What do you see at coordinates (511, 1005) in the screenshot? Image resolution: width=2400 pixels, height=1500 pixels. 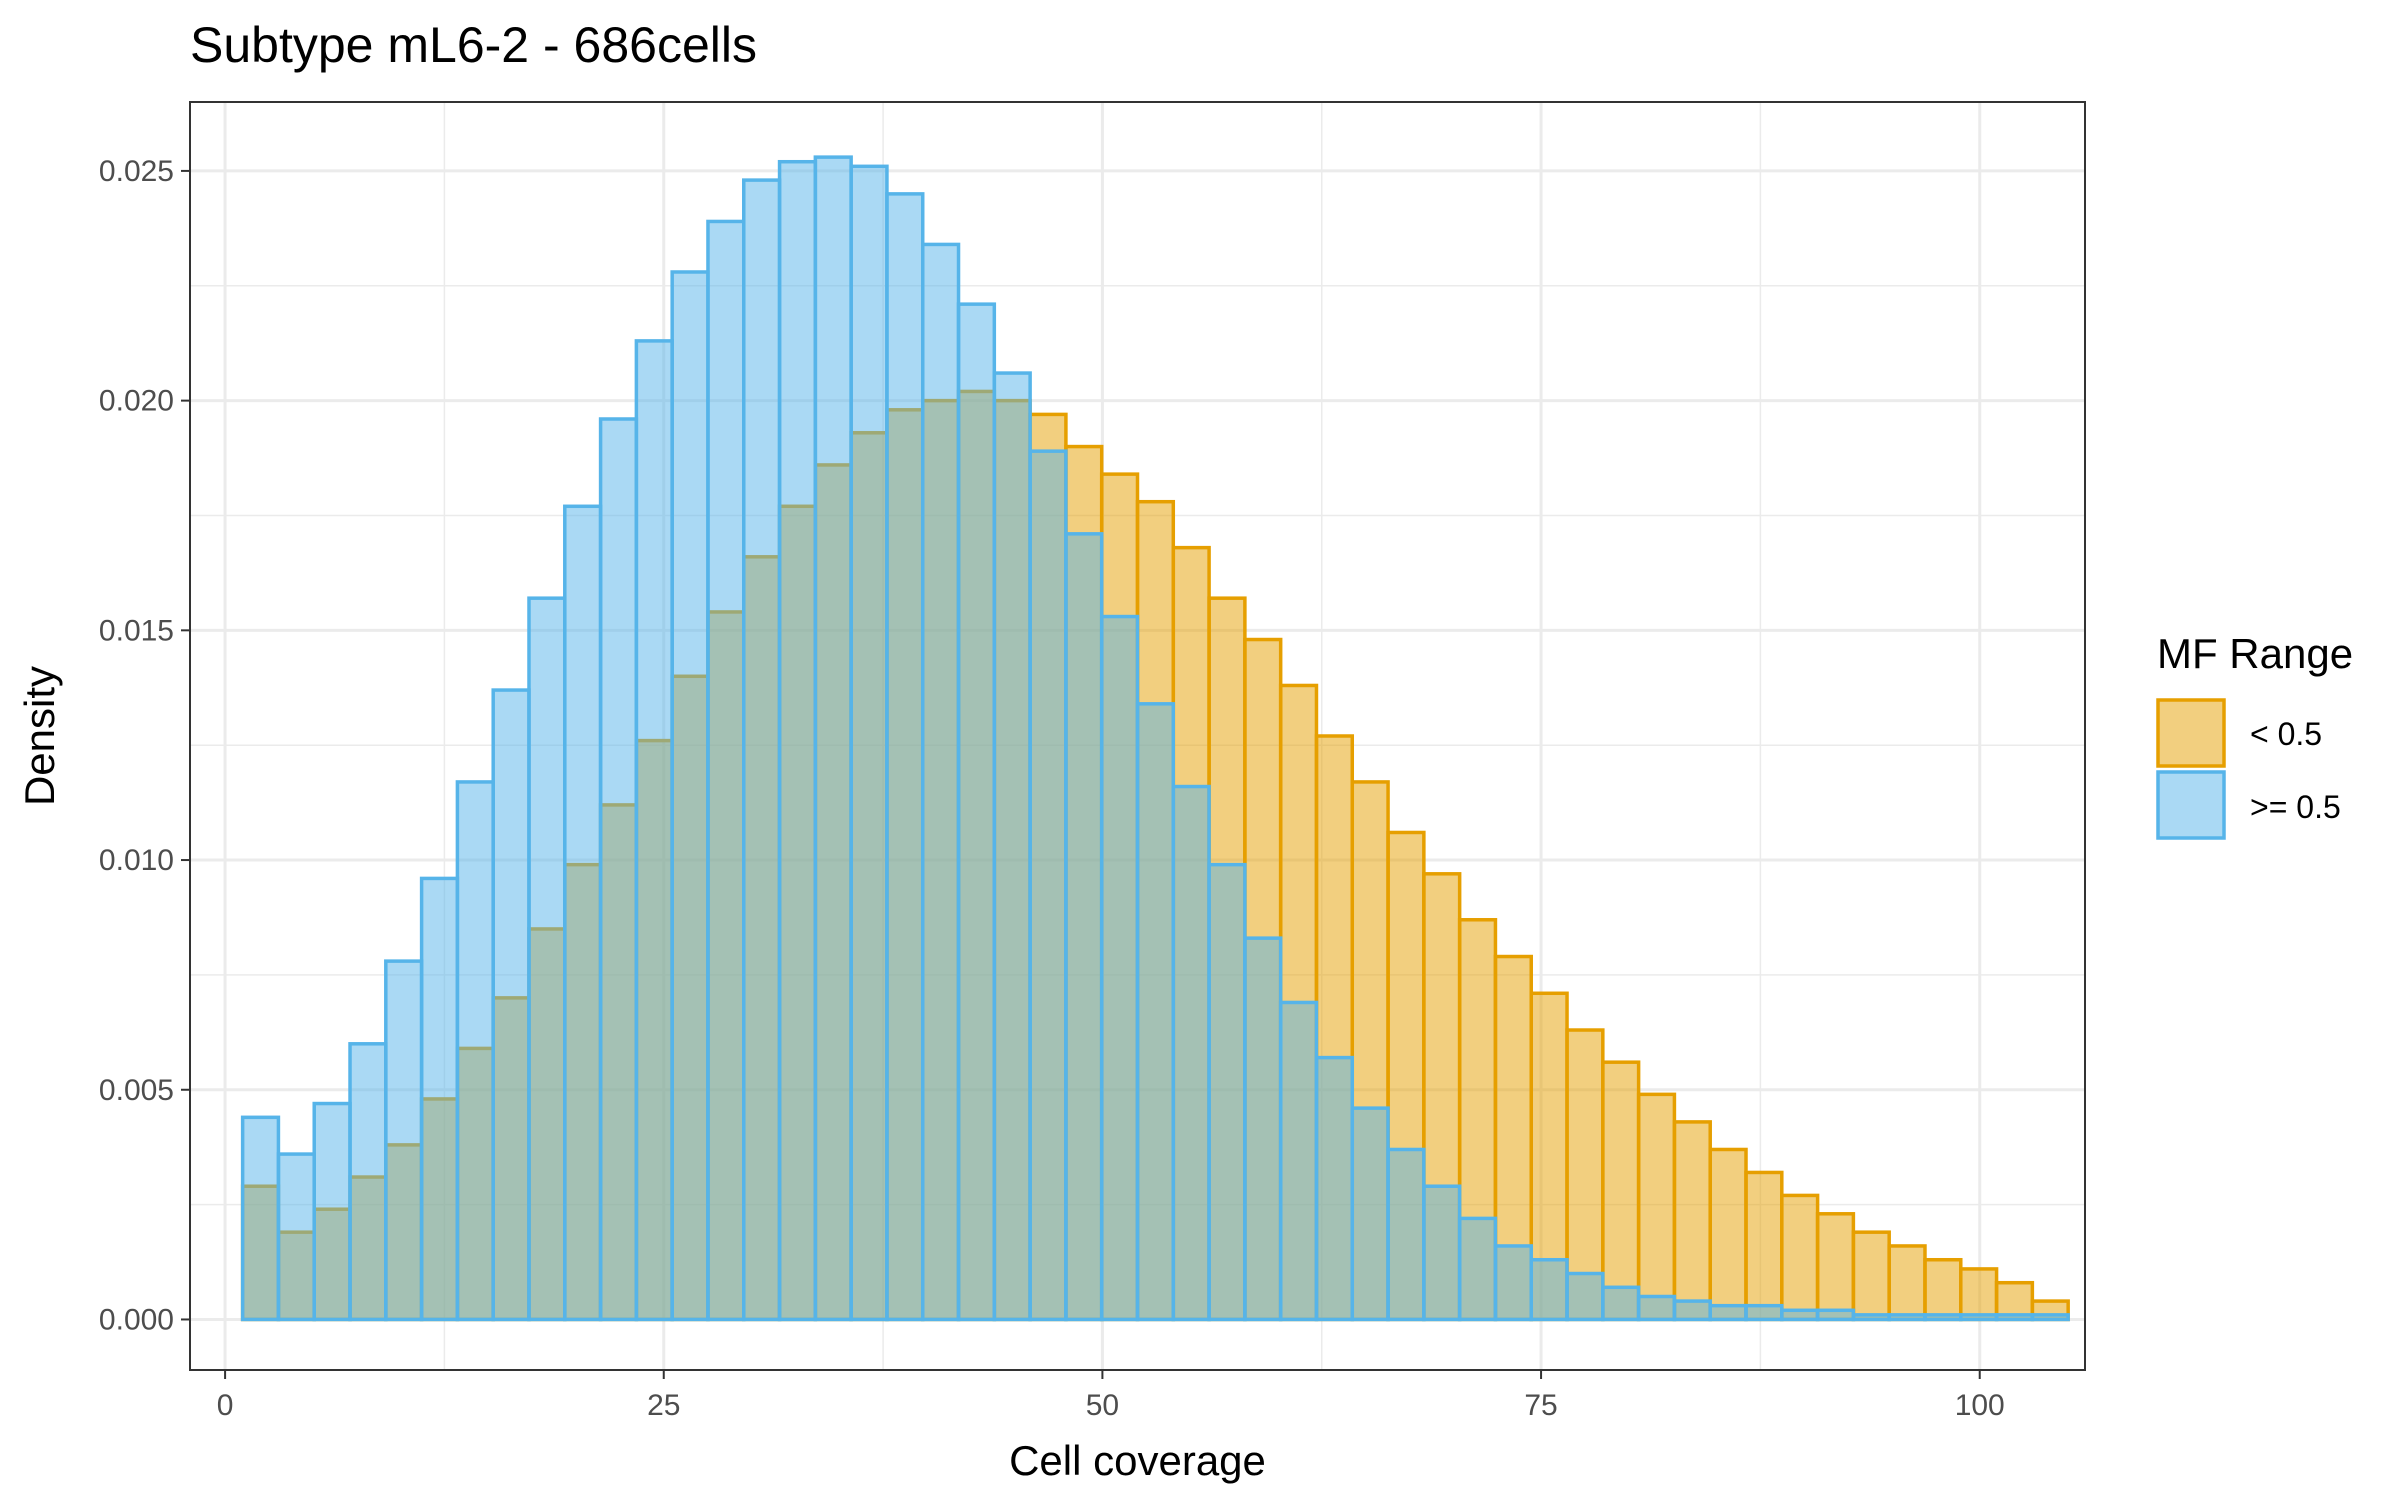 I see `bar-ge-0.5-7` at bounding box center [511, 1005].